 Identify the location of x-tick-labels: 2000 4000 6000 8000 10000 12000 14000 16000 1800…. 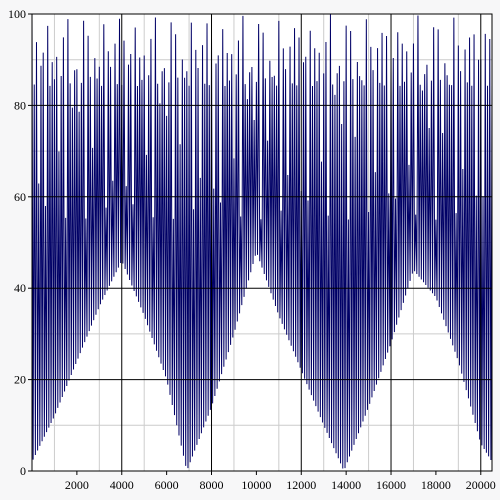
(280, 485).